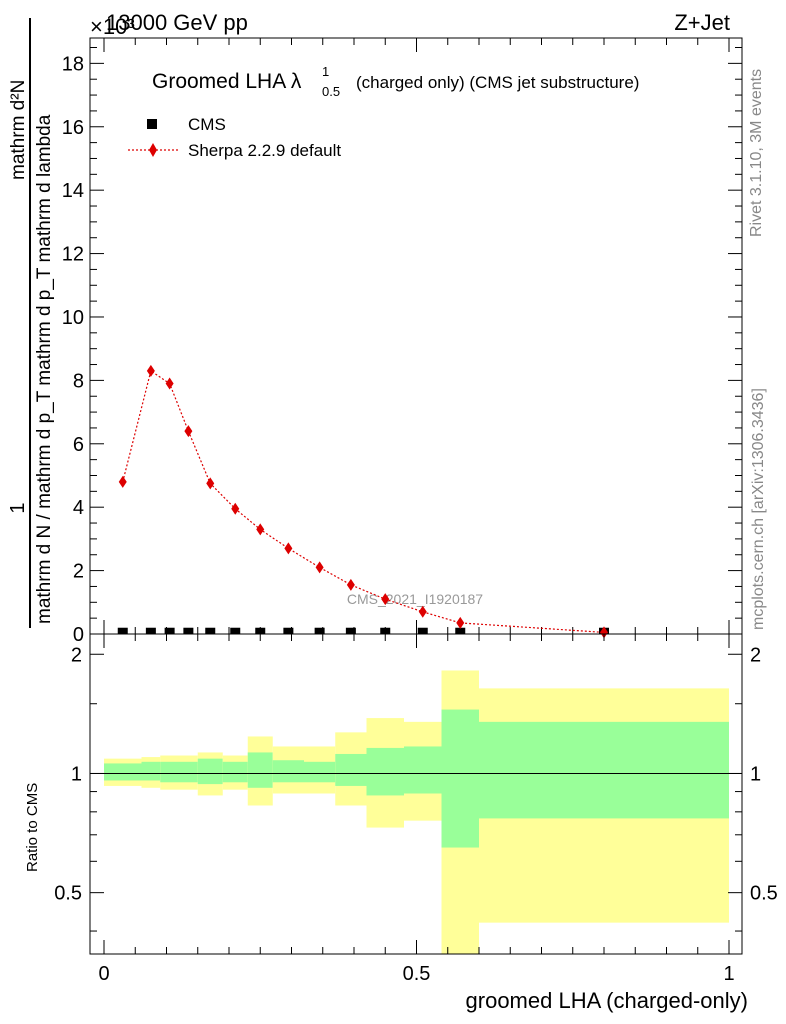 The height and width of the screenshot is (1024, 786). Describe the element at coordinates (112, 26) in the screenshot. I see `exponent-label: ×10³` at that location.